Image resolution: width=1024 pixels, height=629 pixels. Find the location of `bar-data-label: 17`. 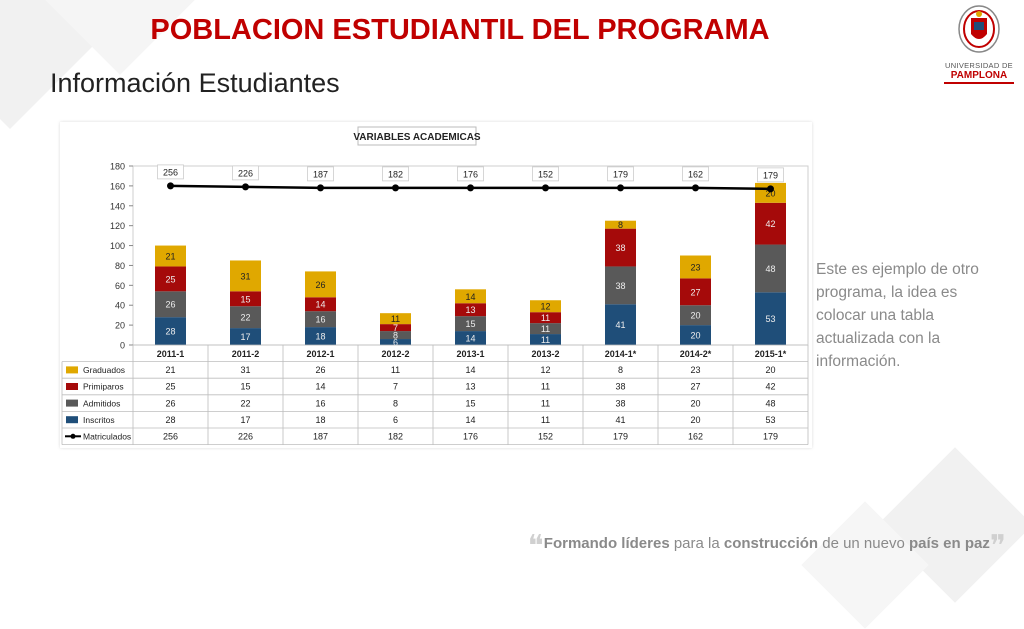

bar-data-label: 17 is located at coordinates (245, 337).